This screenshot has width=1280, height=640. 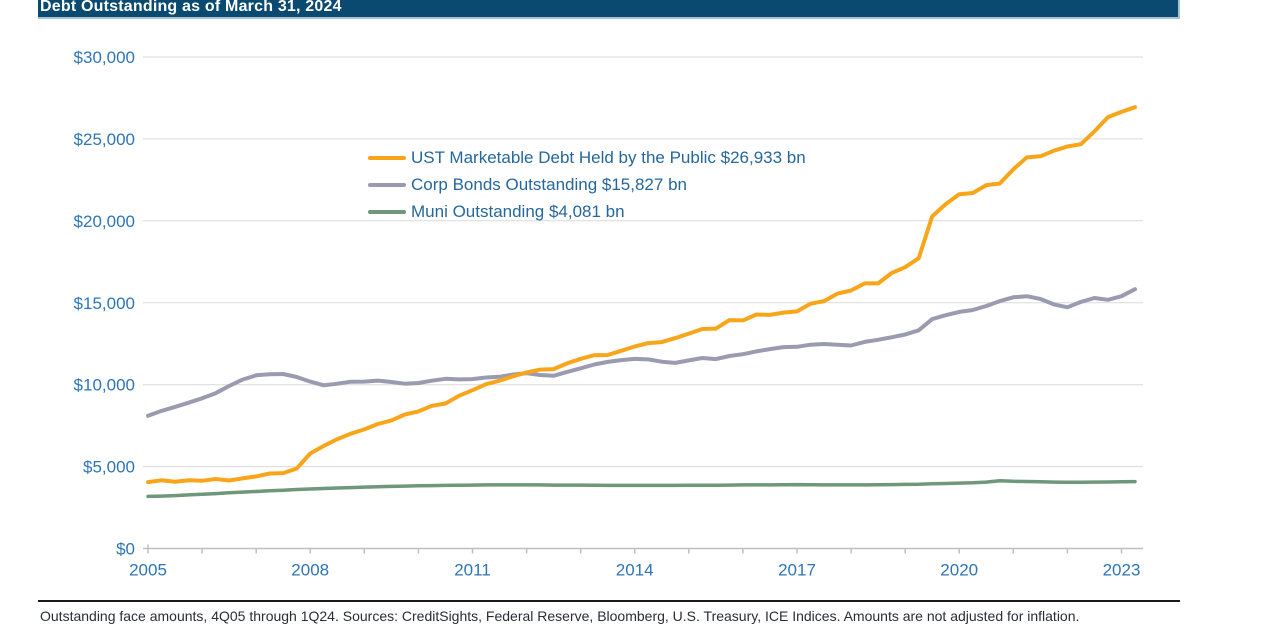 What do you see at coordinates (549, 184) in the screenshot?
I see `legend-label-corp: Corp Bonds Outstanding $15,827 bn` at bounding box center [549, 184].